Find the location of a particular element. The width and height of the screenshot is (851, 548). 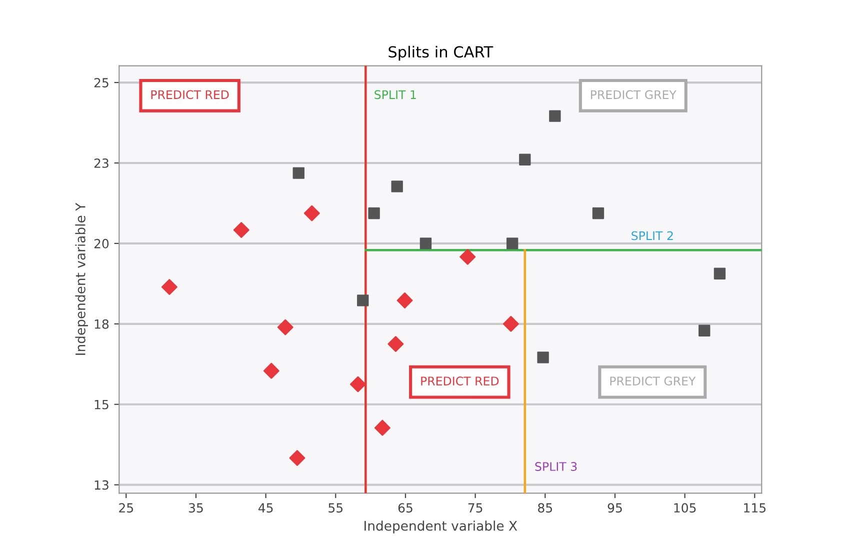

y-tick-label: 23 is located at coordinates (101, 163).